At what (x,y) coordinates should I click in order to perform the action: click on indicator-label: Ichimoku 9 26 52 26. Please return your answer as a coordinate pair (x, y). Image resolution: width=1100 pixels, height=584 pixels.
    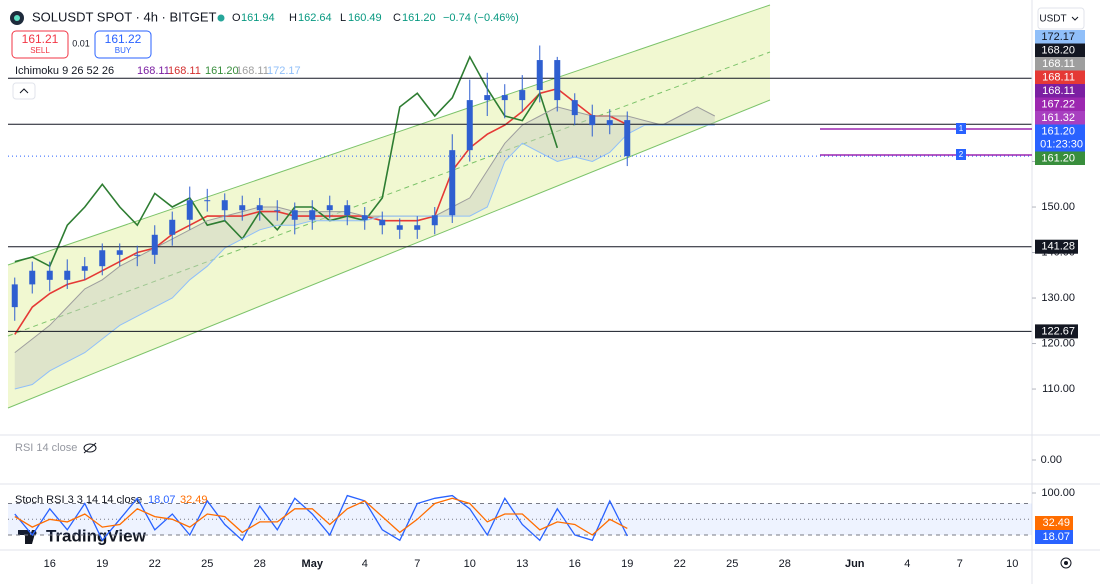
    Looking at the image, I should click on (64, 71).